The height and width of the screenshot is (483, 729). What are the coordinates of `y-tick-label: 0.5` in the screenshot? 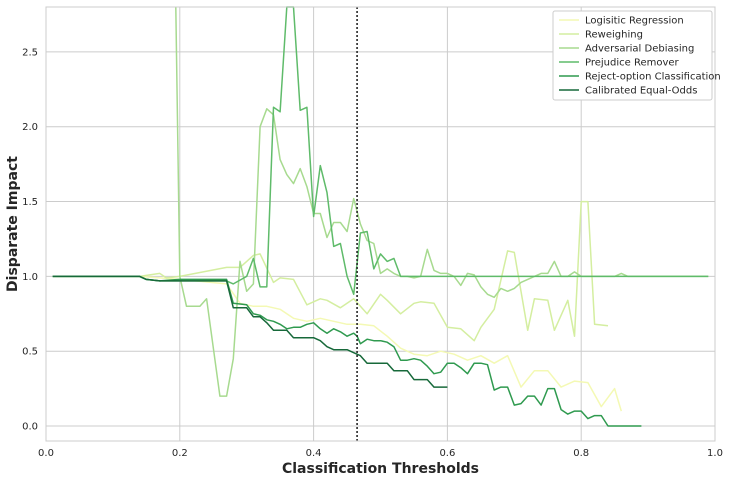 It's located at (30, 352).